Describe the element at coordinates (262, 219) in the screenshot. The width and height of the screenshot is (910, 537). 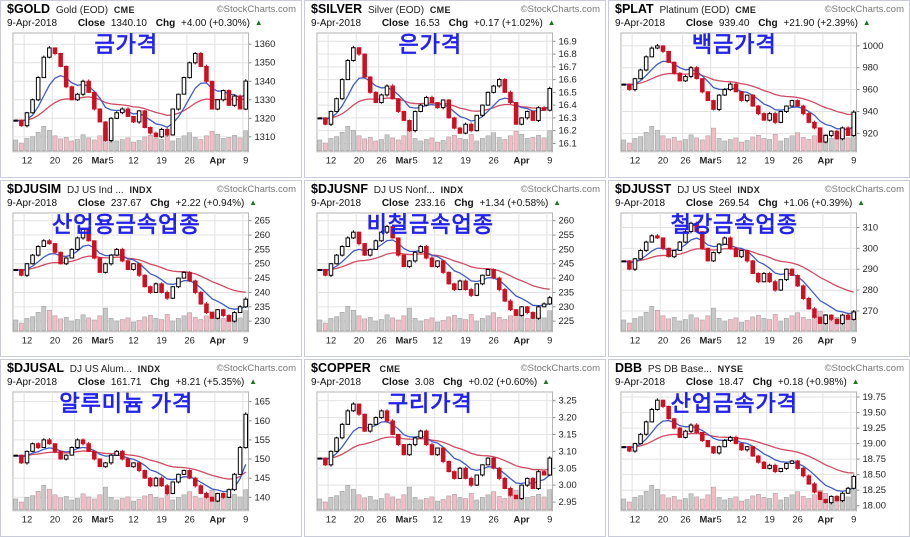
I see `svg-text: 265` at that location.